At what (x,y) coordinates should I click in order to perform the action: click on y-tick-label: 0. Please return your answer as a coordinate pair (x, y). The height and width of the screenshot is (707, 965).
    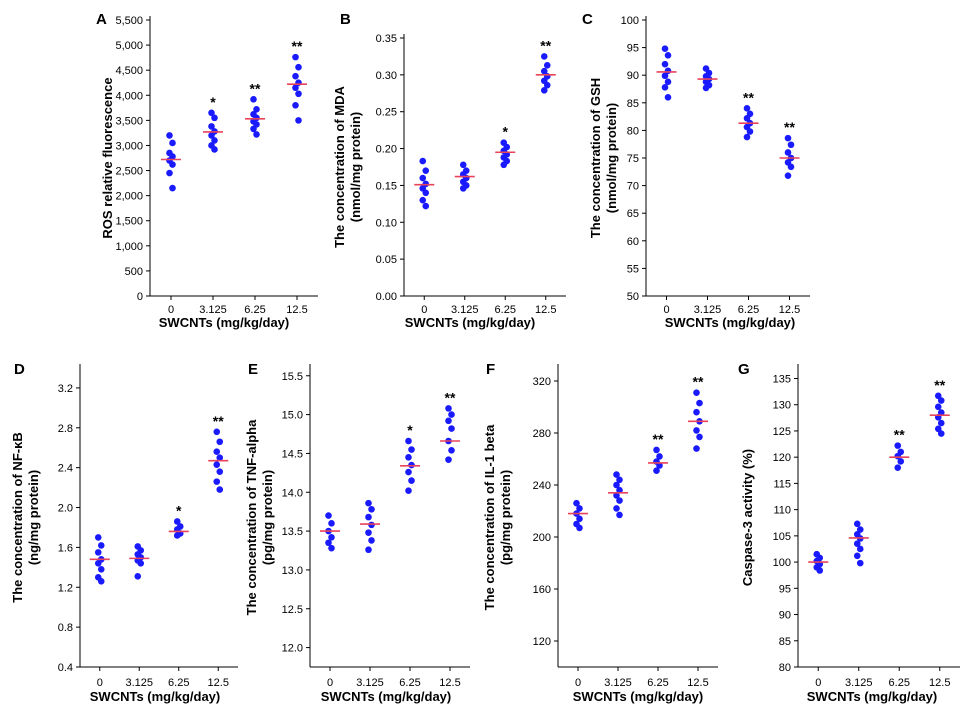
    Looking at the image, I should click on (140, 297).